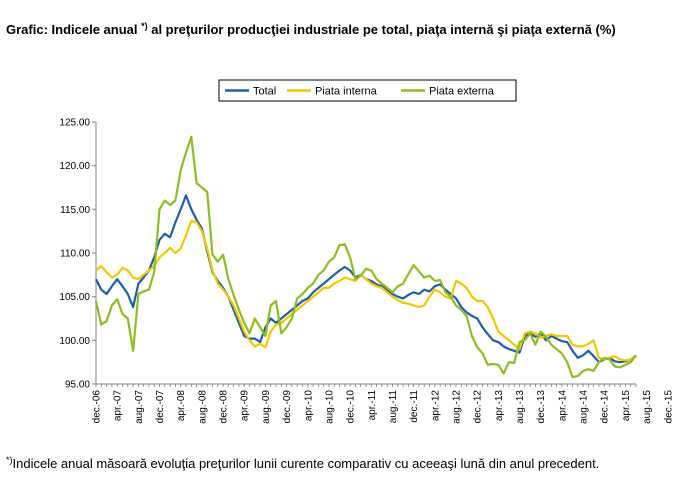 This screenshot has width=700, height=482. Describe the element at coordinates (118, 406) in the screenshot. I see `x-tick-label: apr.-07` at that location.